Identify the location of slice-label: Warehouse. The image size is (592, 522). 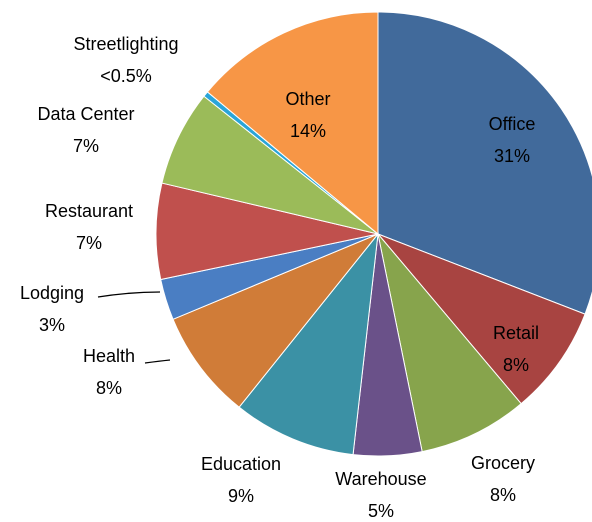
(380, 479).